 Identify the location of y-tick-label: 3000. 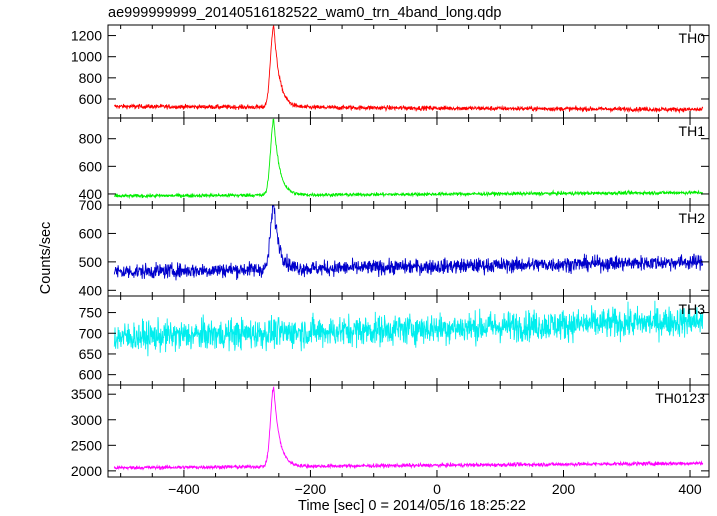
(86, 420).